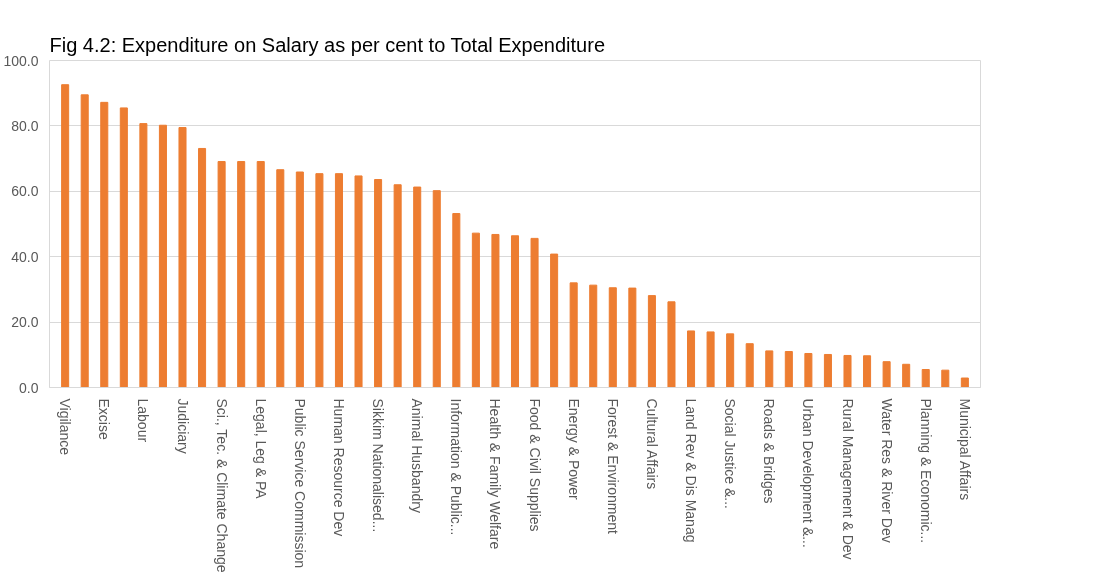  What do you see at coordinates (651, 444) in the screenshot?
I see `x-tick-label: Cultural Affairs` at bounding box center [651, 444].